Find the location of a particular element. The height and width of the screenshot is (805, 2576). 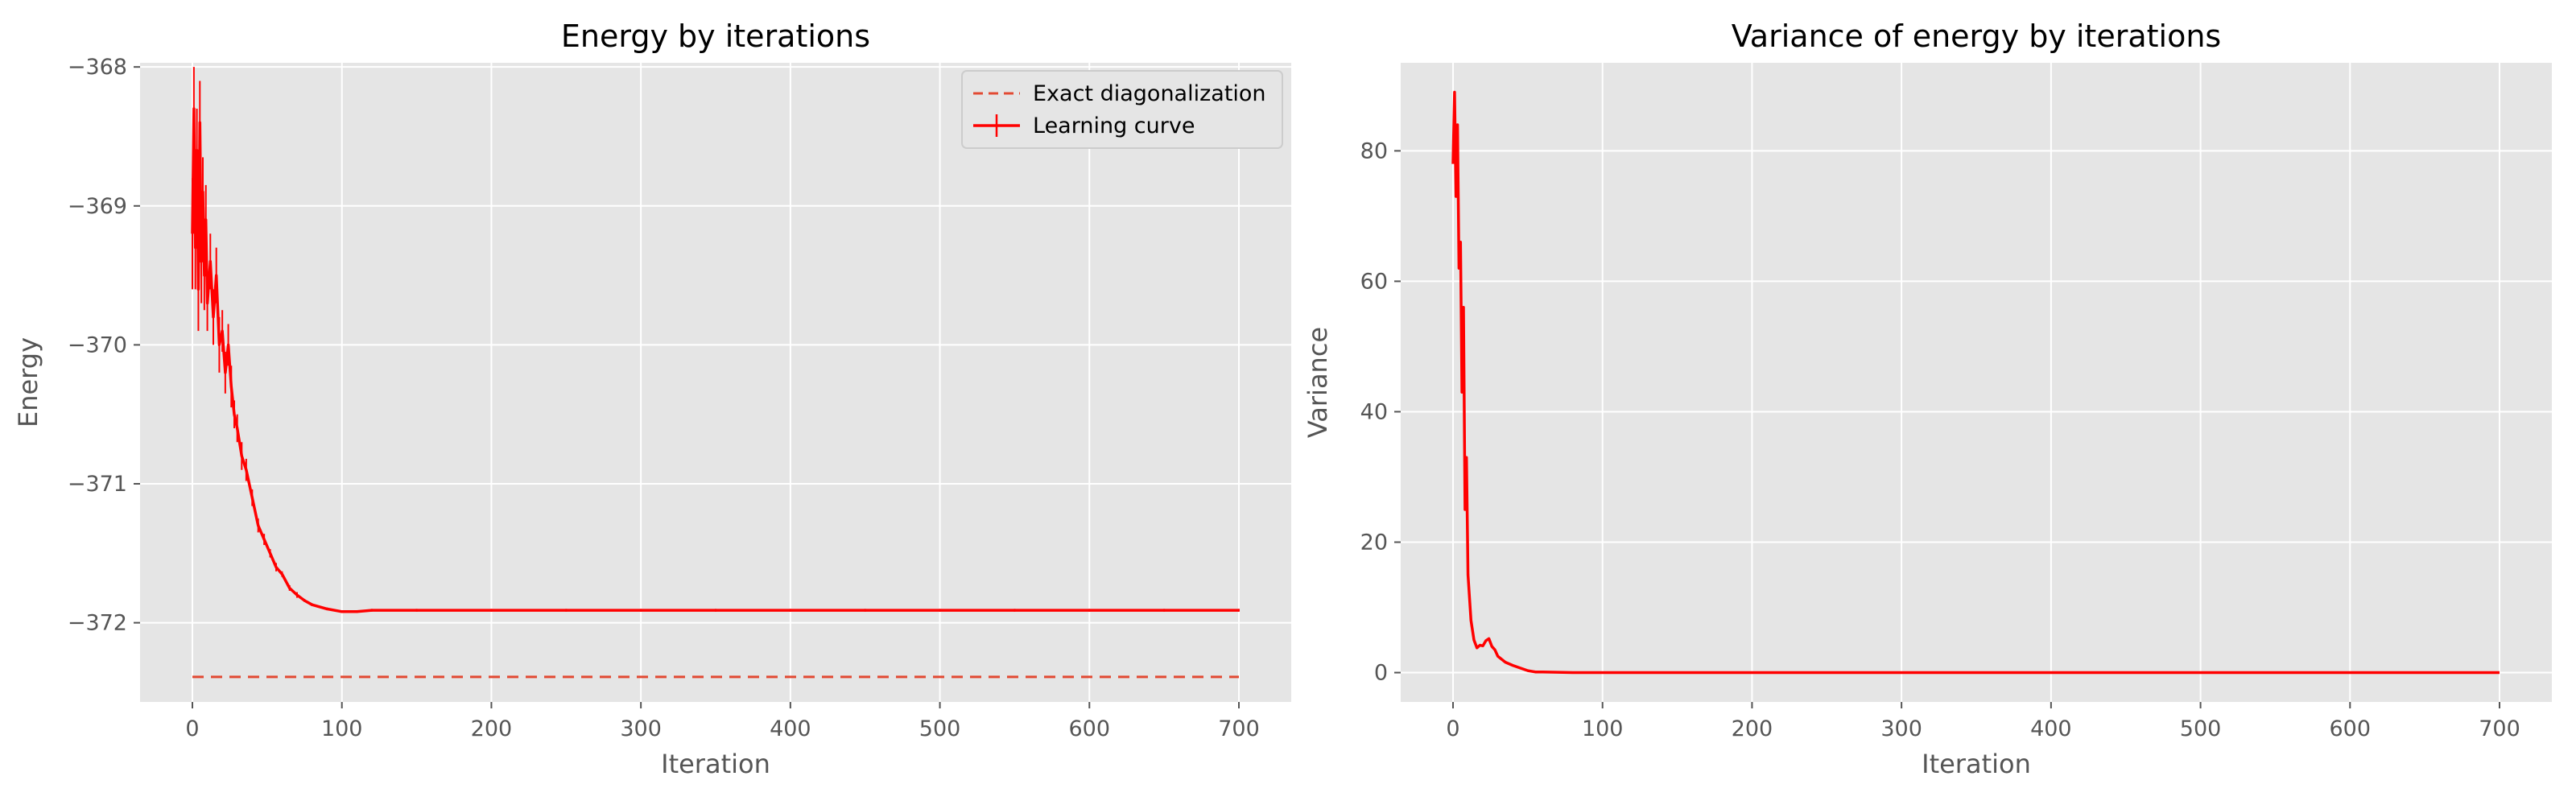

legend-label: Learning curve is located at coordinates (1114, 126).